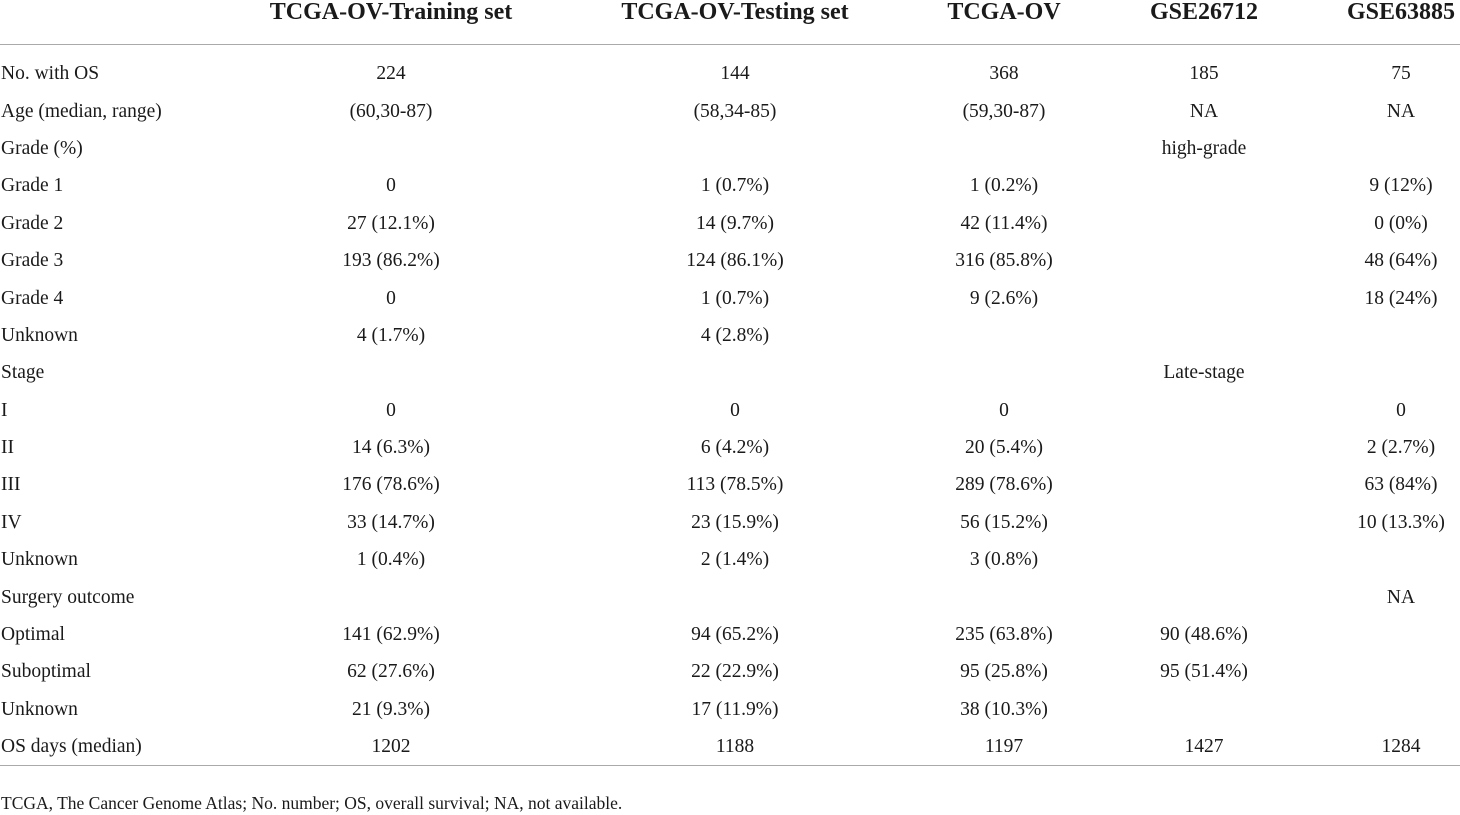 The width and height of the screenshot is (1460, 815). I want to click on table-cell: 289 (78.6%), so click(1004, 485).